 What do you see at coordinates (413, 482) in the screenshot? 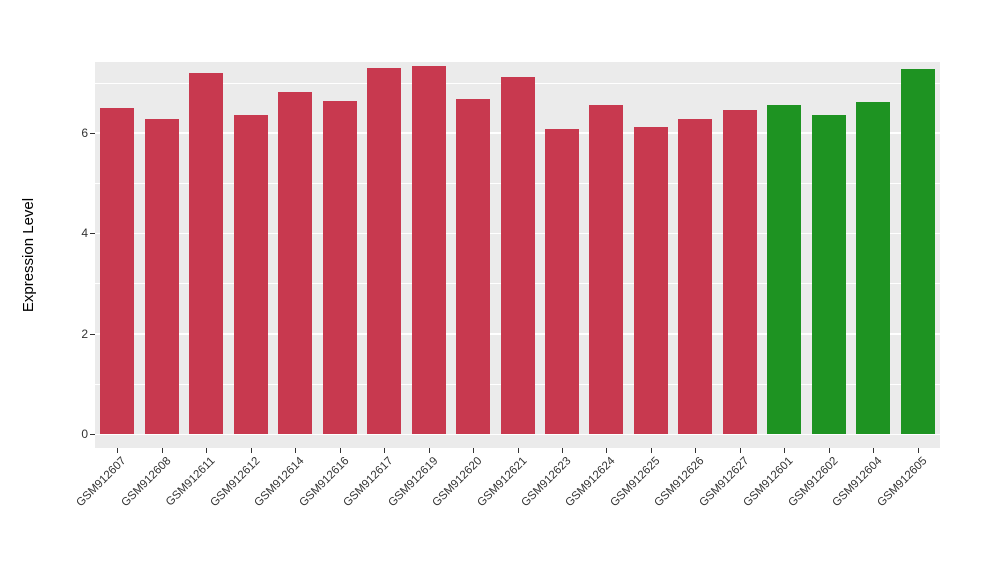
I see `x-tick-label-GSM912619: GSM912619` at bounding box center [413, 482].